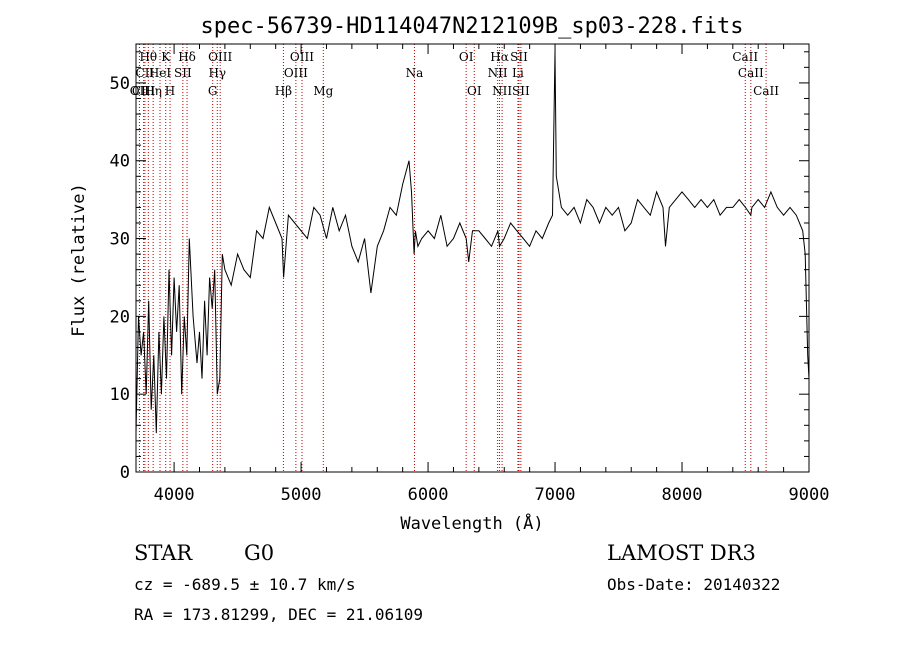 The height and width of the screenshot is (649, 900). What do you see at coordinates (518, 73) in the screenshot?
I see `line-marker-label: Li` at bounding box center [518, 73].